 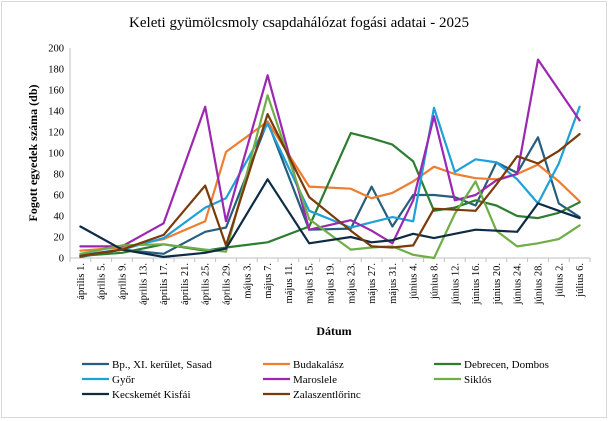 I want to click on x-tick-label: július 6., so click(x=580, y=280).